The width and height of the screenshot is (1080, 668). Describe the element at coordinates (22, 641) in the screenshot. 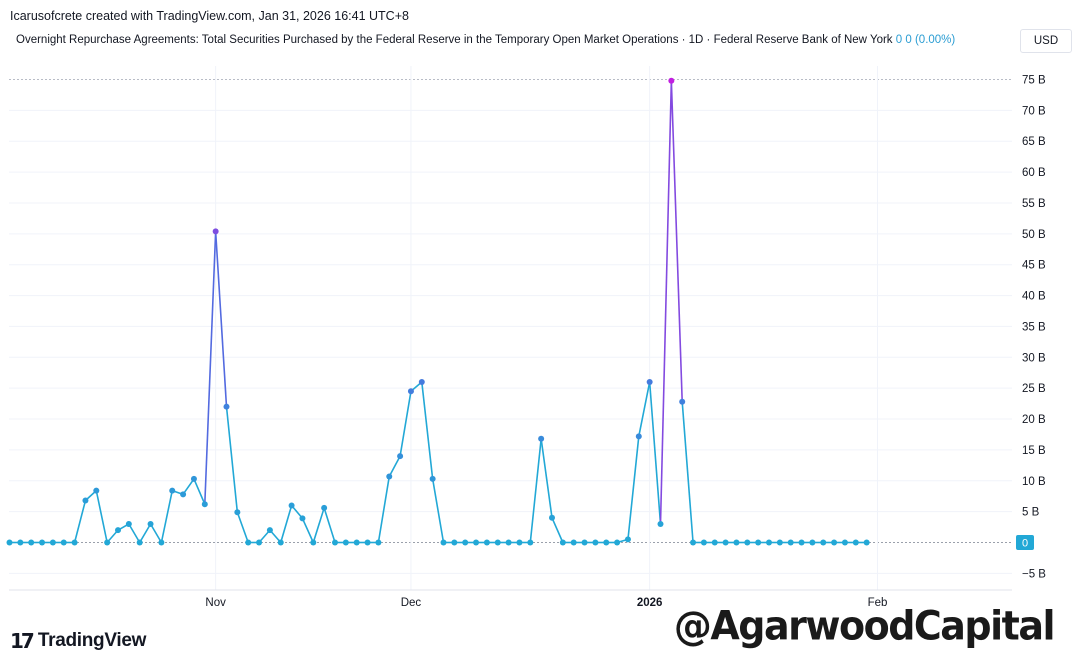

I see `tradingview-logo-icon: 17` at that location.